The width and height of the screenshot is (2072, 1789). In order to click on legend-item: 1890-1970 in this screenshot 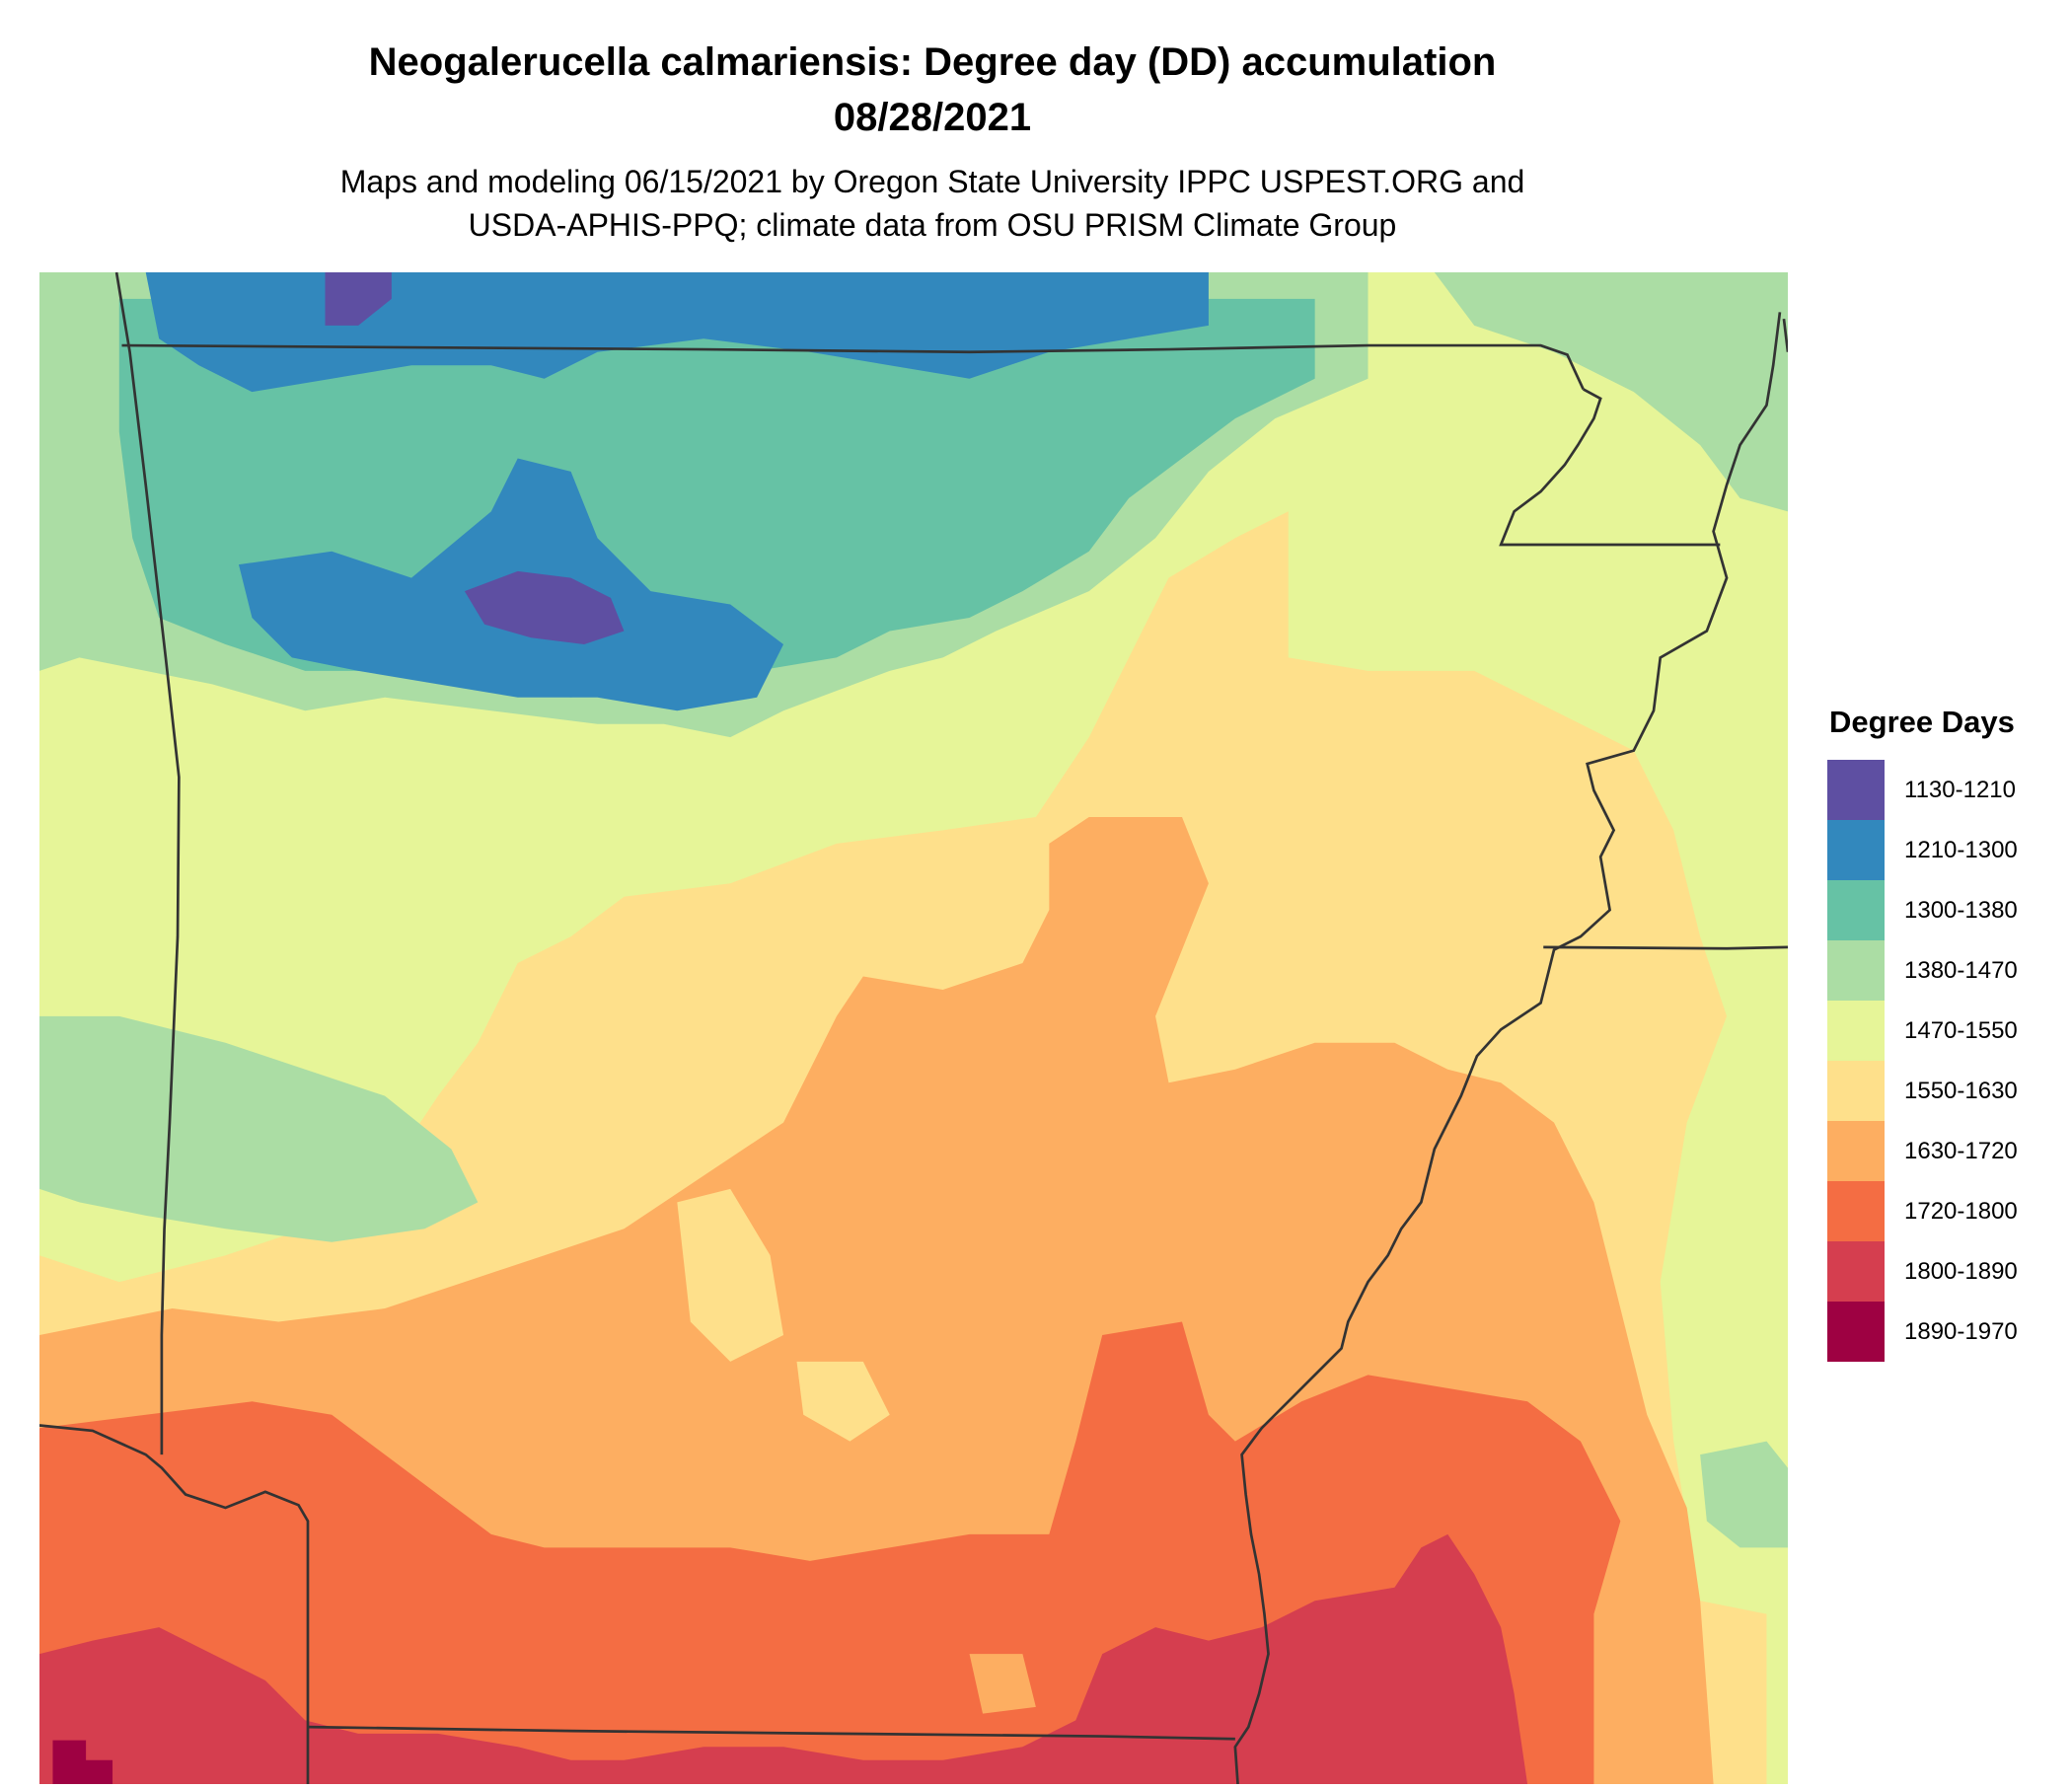, I will do `click(1946, 1332)`.